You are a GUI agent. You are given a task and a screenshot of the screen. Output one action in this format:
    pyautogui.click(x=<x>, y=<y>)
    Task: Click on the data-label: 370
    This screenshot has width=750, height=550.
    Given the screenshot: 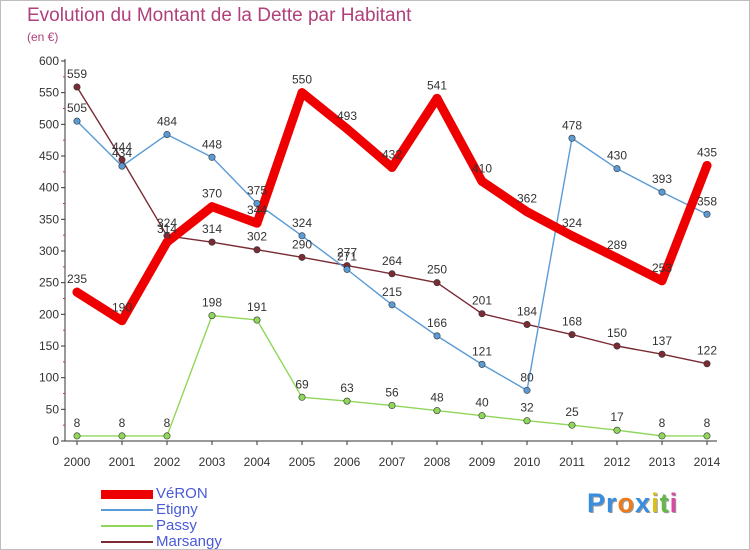 What is the action you would take?
    pyautogui.click(x=212, y=194)
    